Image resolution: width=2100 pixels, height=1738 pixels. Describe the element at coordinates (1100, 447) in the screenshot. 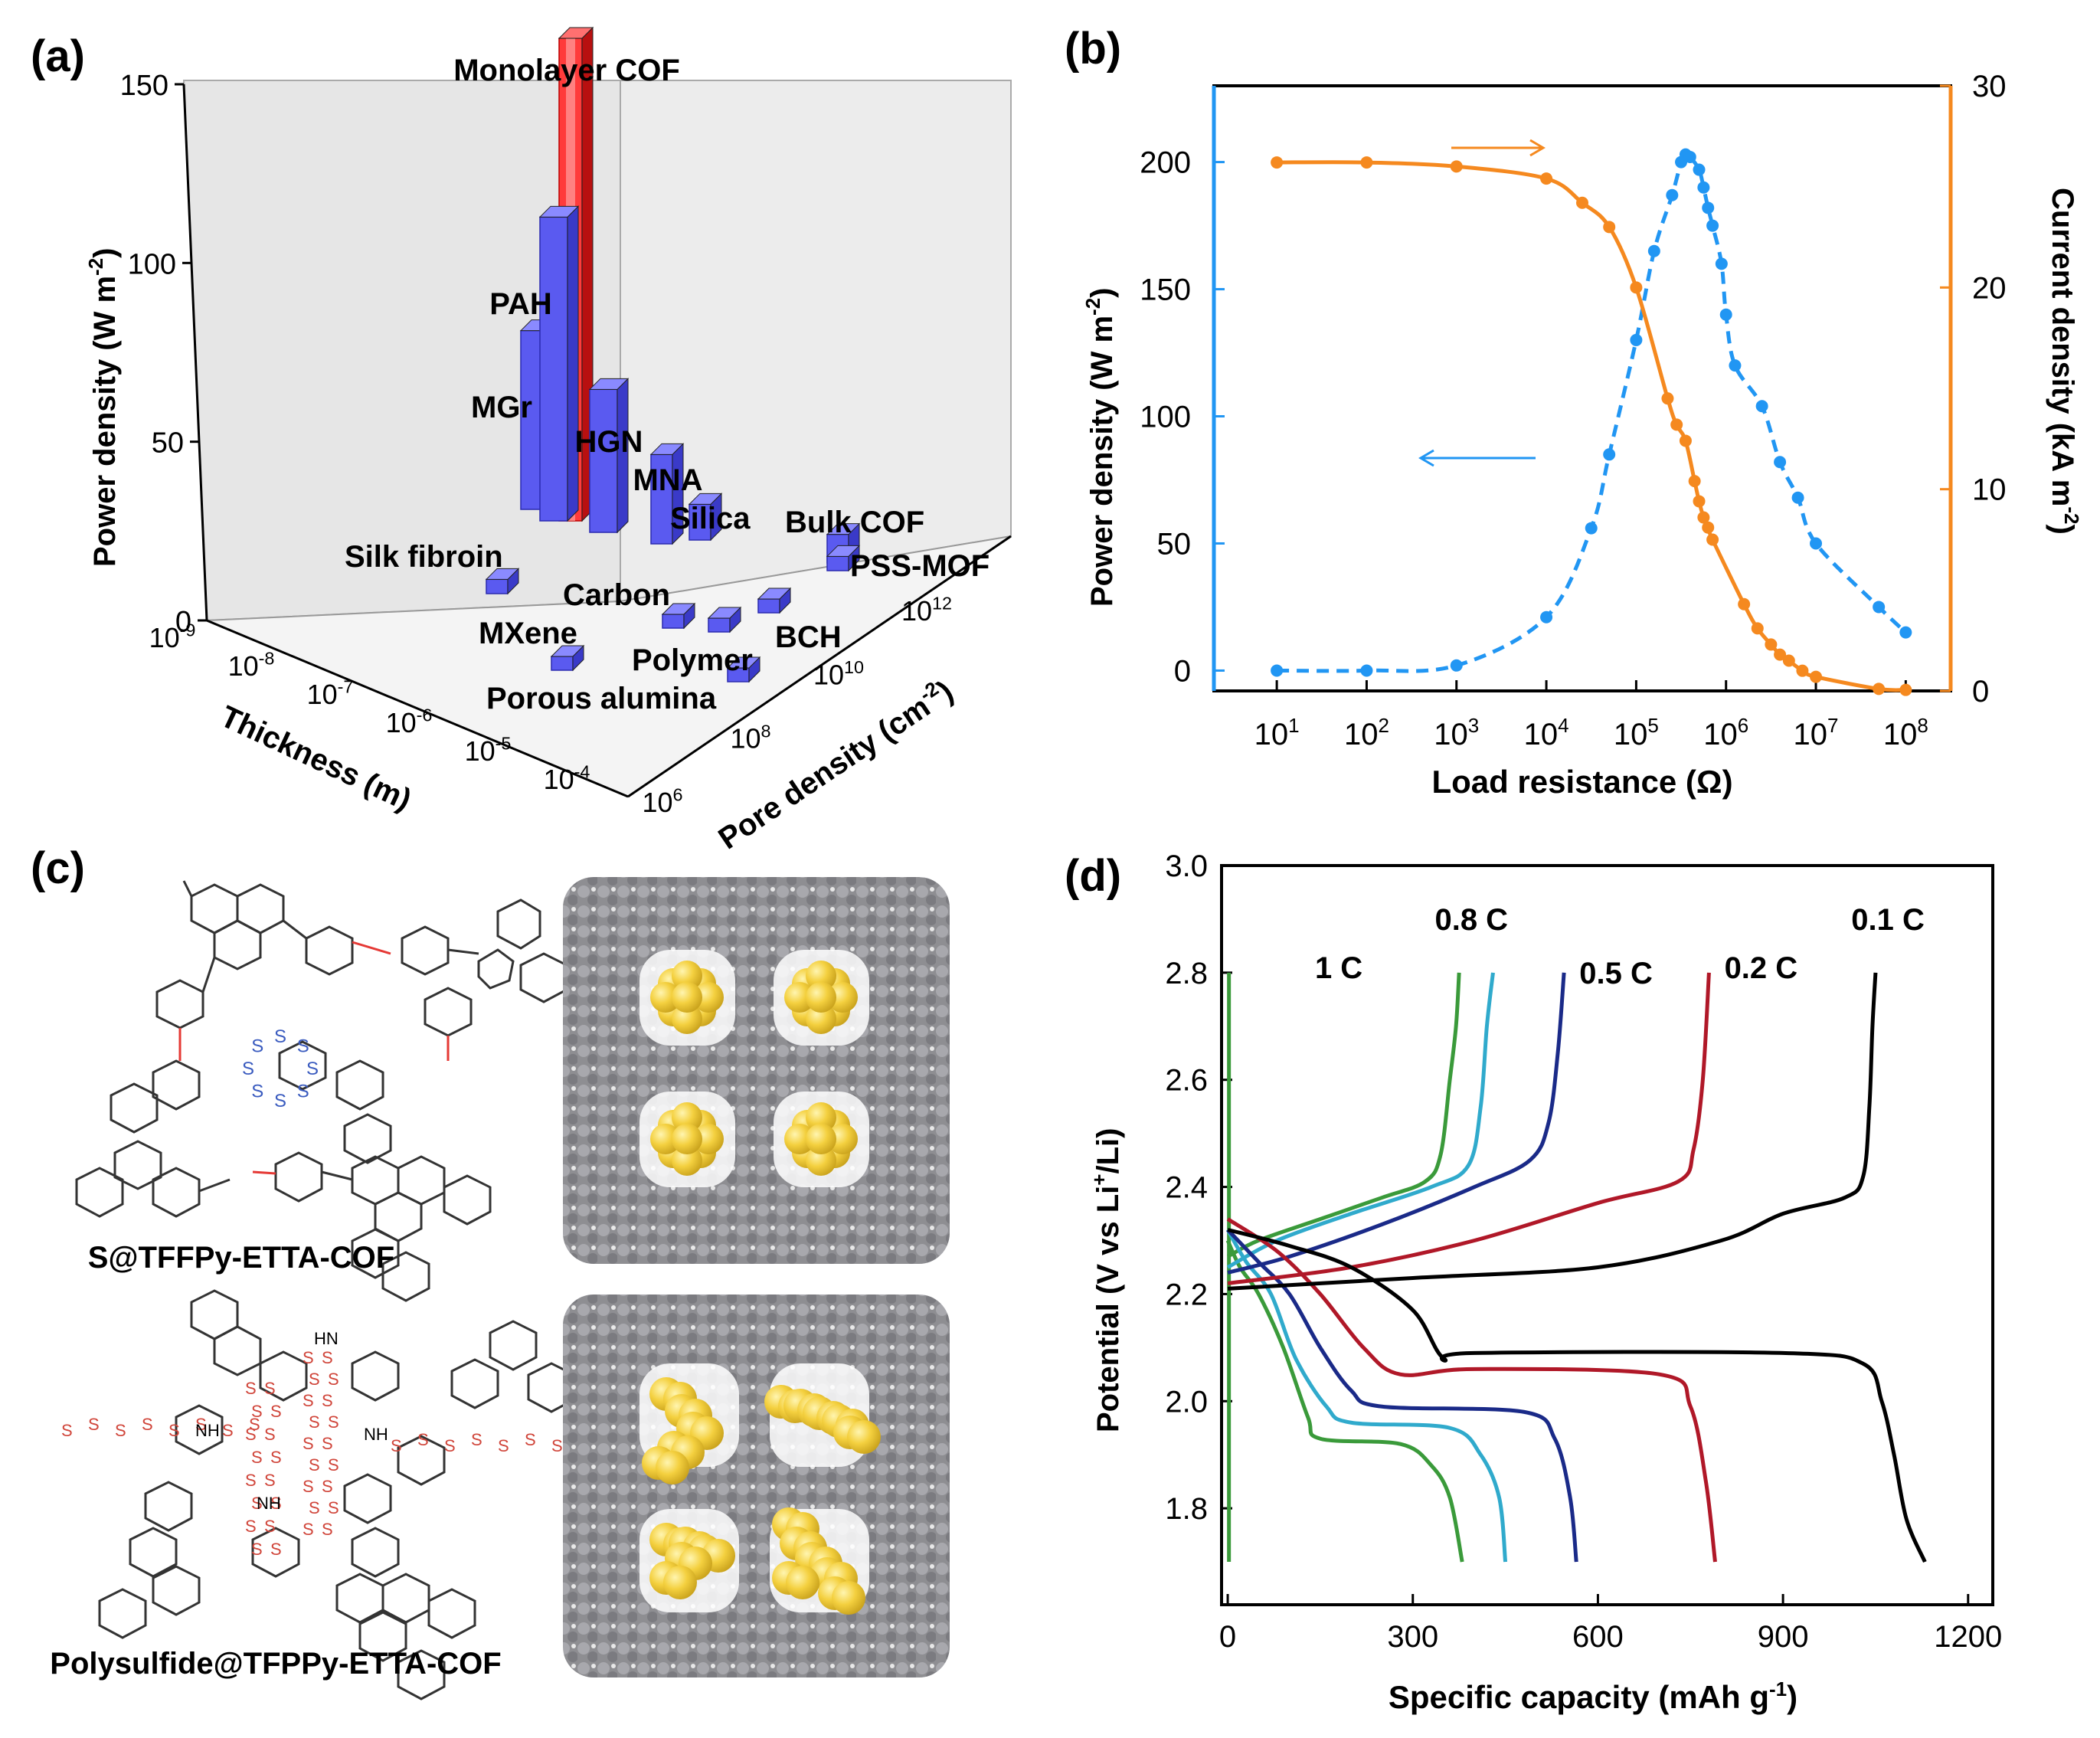

I see `left-axis-title-b: Power density (W m-2)` at that location.